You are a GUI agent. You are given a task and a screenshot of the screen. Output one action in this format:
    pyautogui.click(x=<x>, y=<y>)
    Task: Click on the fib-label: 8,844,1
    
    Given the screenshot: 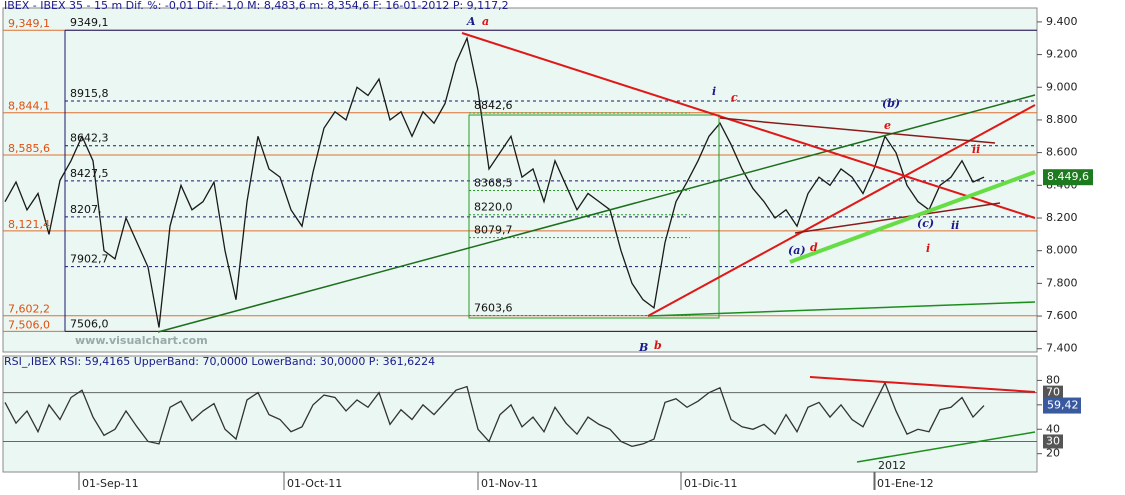 What is the action you would take?
    pyautogui.click(x=29, y=106)
    